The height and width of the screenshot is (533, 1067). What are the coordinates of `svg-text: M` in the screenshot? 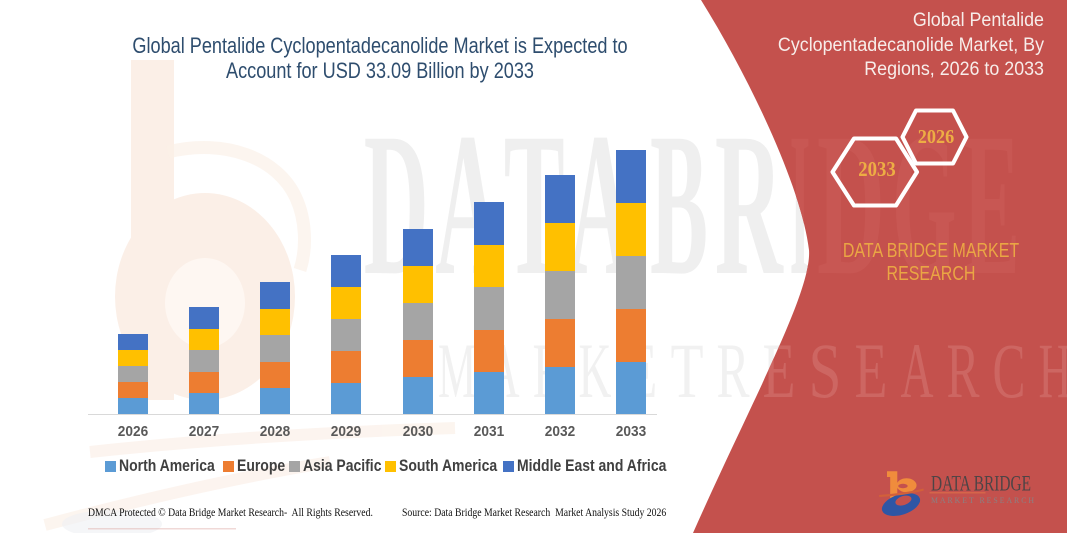 It's located at (457, 370).